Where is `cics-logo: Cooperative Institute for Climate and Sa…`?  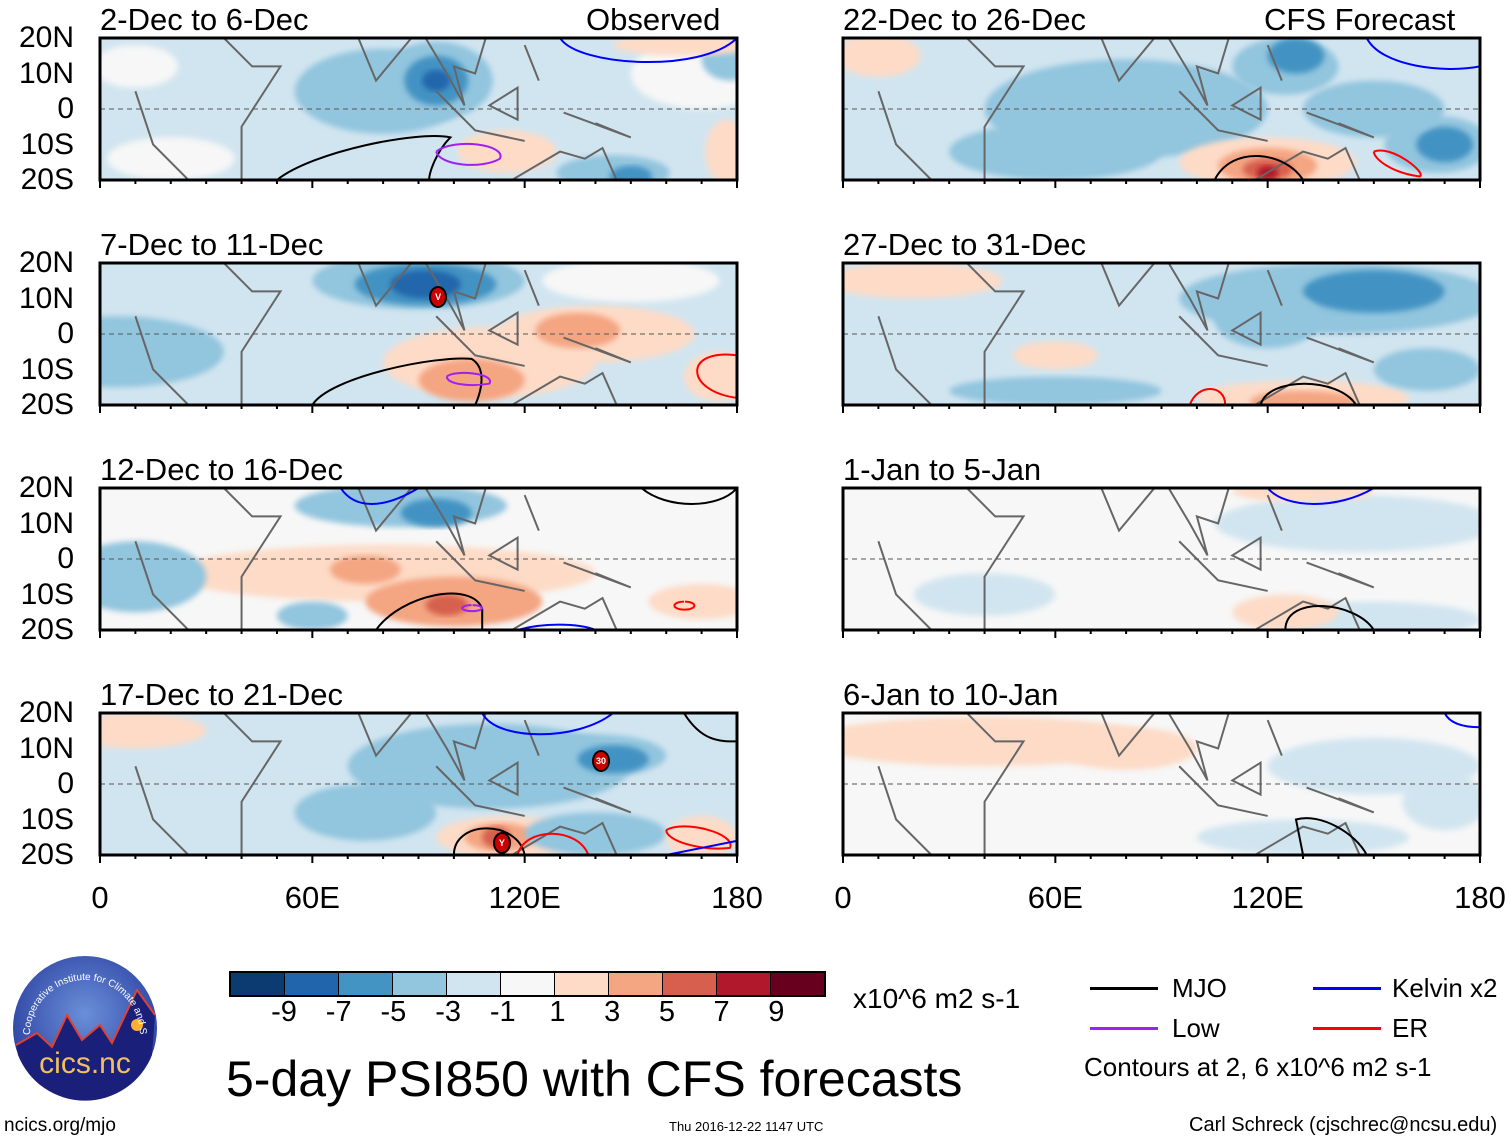 cics-logo: Cooperative Institute for Climate and Sa… is located at coordinates (83, 1024).